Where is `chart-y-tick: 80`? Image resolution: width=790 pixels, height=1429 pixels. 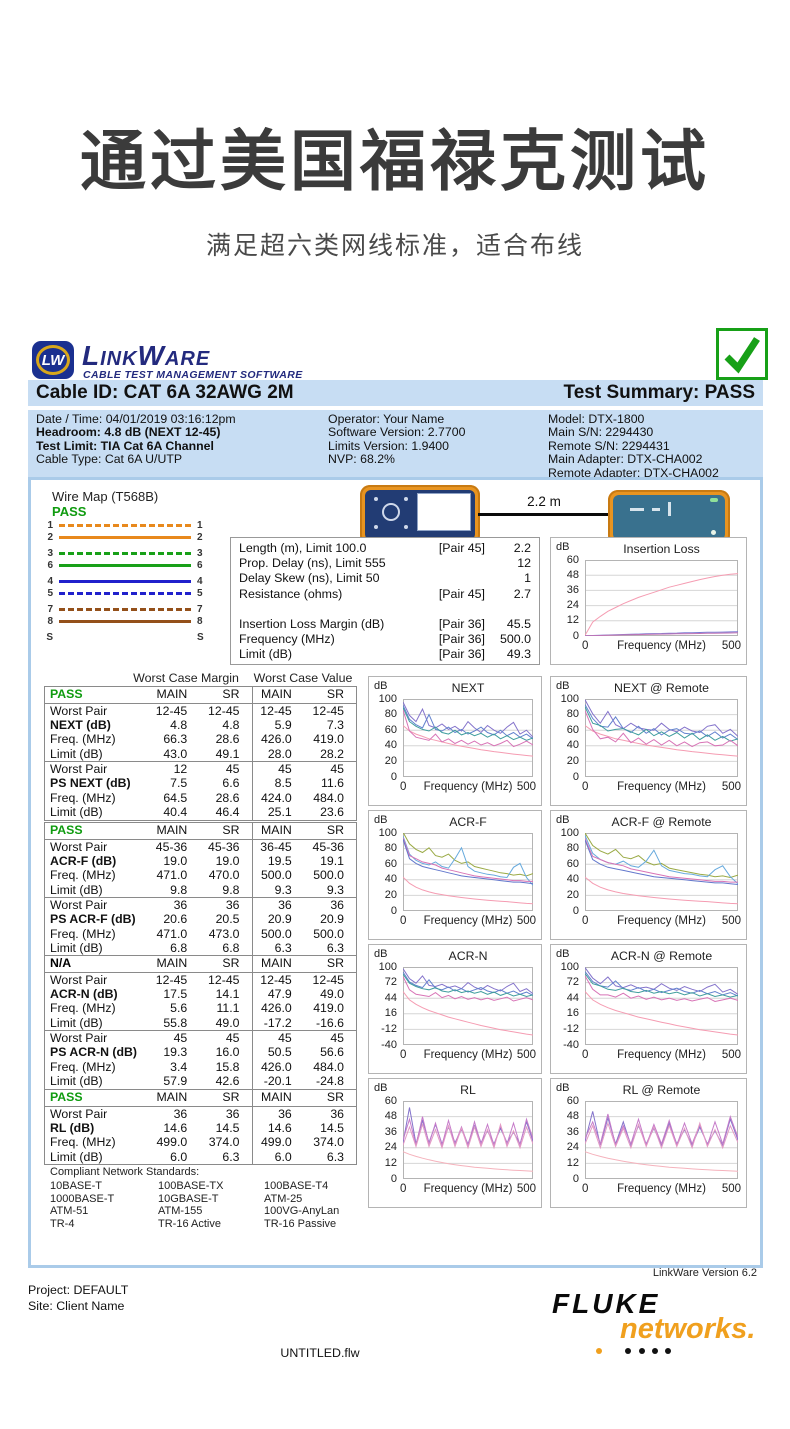 chart-y-tick: 80 is located at coordinates (390, 848).